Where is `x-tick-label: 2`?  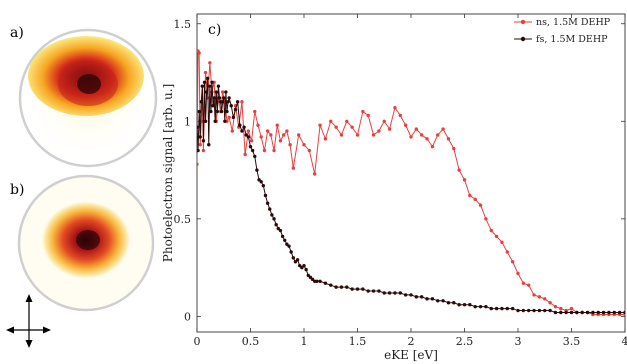
x-tick-label: 2 is located at coordinates (411, 341).